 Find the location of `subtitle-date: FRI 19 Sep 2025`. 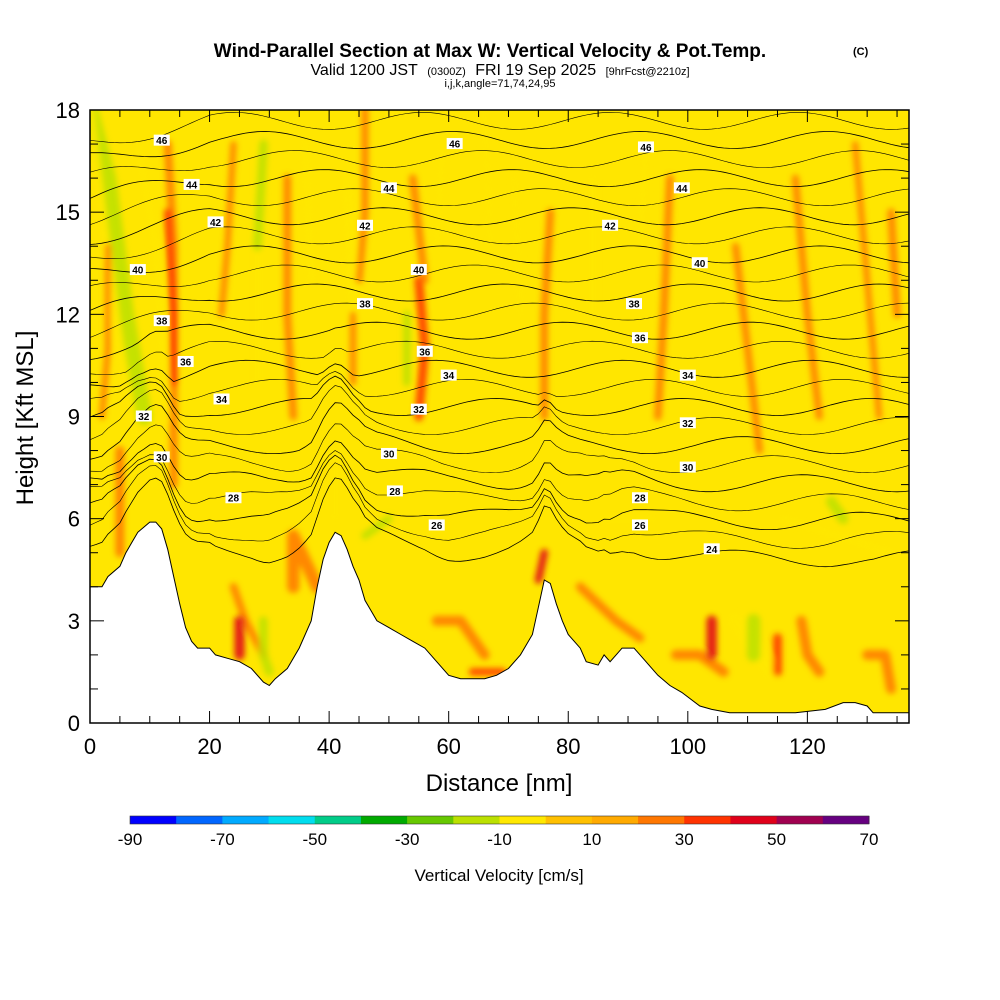

subtitle-date: FRI 19 Sep 2025 is located at coordinates (535, 70).